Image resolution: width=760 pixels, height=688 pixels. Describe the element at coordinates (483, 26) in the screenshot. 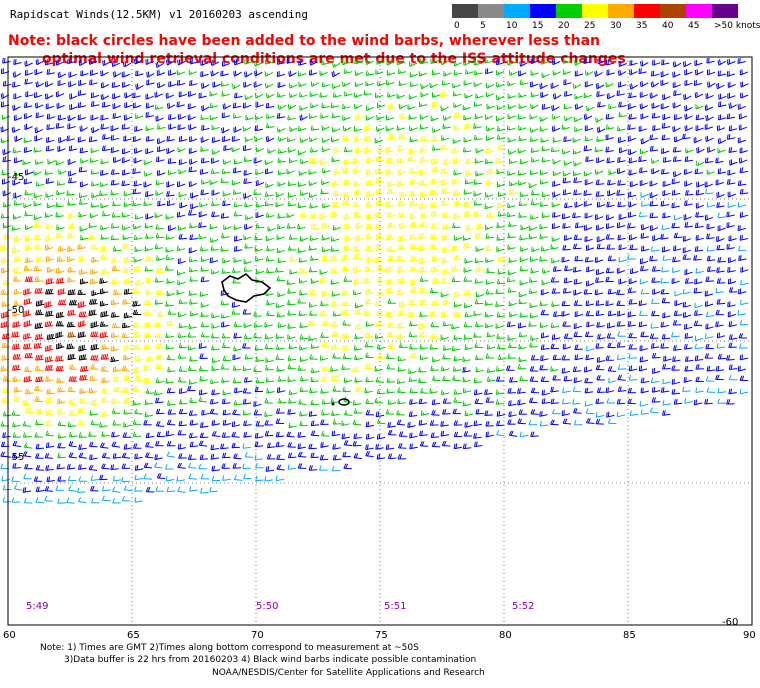

I see `legend-label-1: 5` at that location.